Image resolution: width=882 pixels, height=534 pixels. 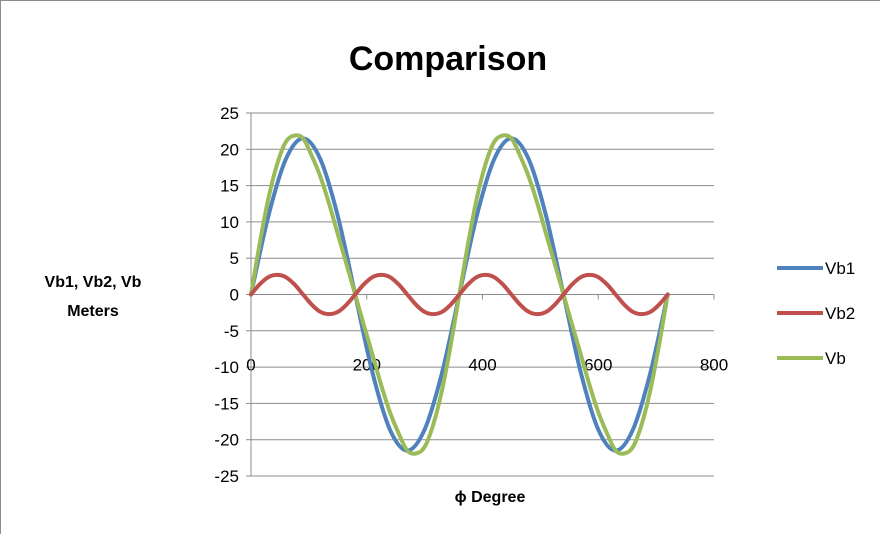 What do you see at coordinates (229, 113) in the screenshot?
I see `y-tick-label: 25` at bounding box center [229, 113].